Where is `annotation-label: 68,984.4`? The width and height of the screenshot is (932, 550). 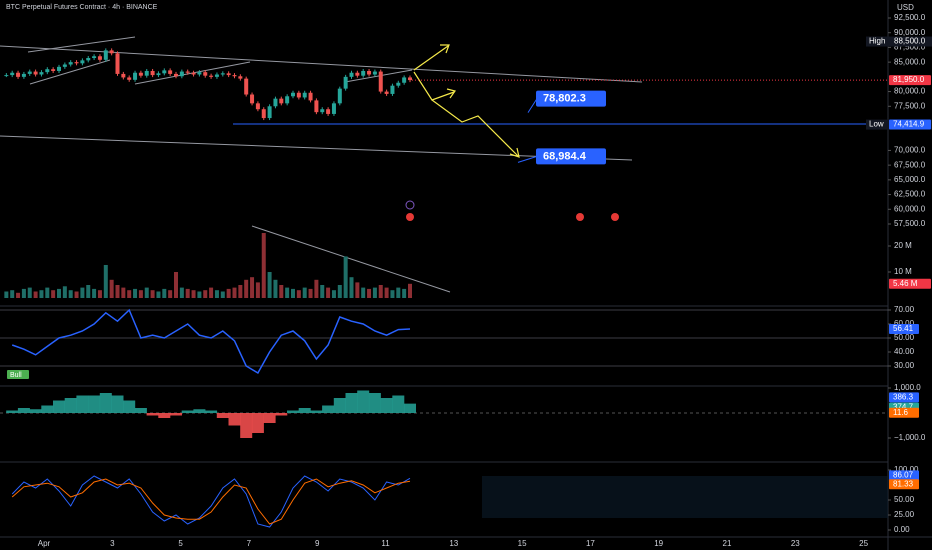 annotation-label: 68,984.4 is located at coordinates (565, 156).